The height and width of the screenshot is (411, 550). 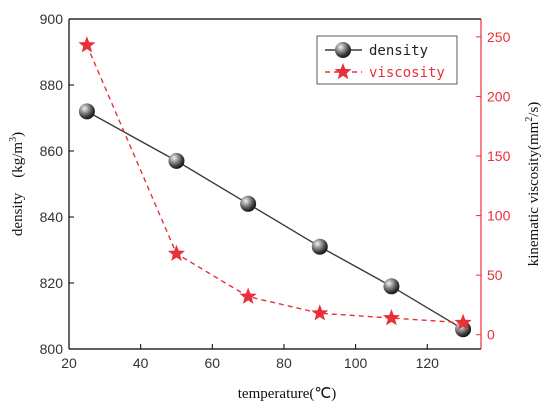 I want to click on legend-label-density: density, so click(x=398, y=51).